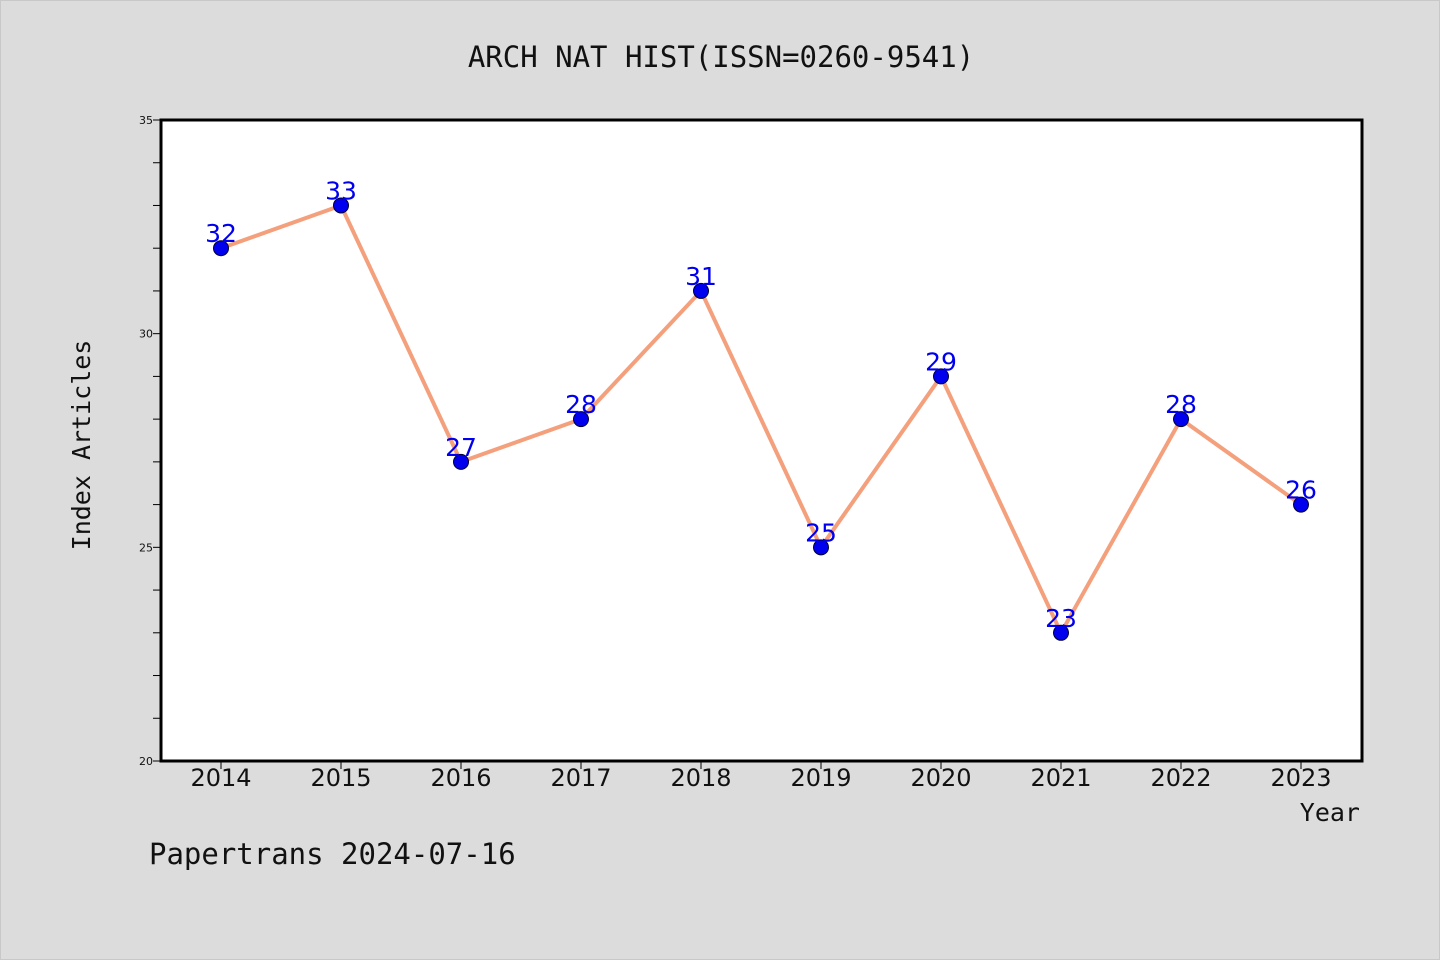 The image size is (1440, 960). I want to click on data-label: 27, so click(461, 447).